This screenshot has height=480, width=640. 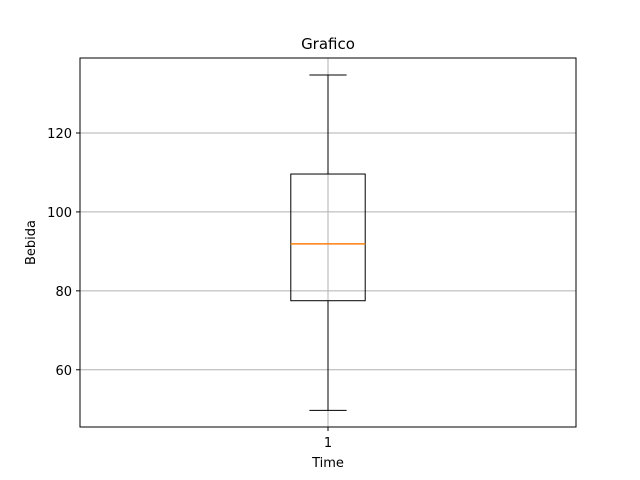 What do you see at coordinates (59, 134) in the screenshot?
I see `y-tick-label: 120` at bounding box center [59, 134].